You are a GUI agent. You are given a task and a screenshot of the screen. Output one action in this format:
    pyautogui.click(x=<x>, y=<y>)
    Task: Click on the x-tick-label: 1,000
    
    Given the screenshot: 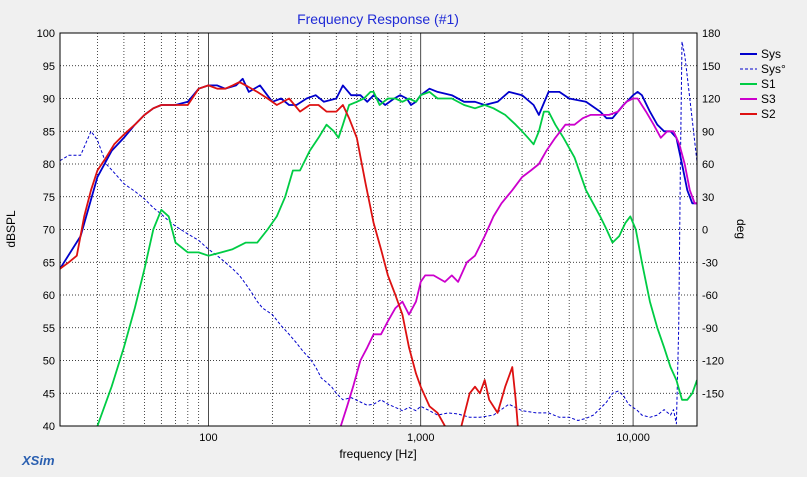 What is the action you would take?
    pyautogui.click(x=421, y=438)
    